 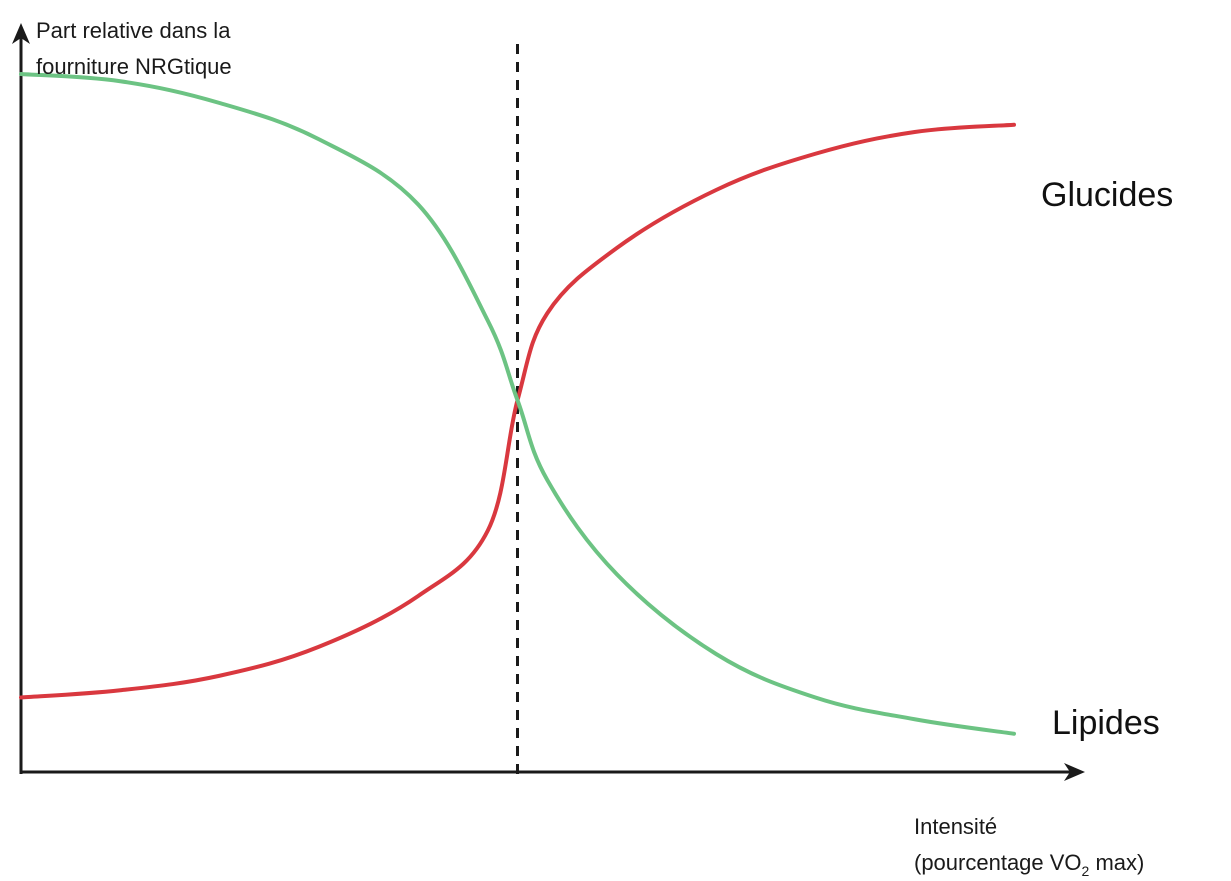 What do you see at coordinates (1107, 195) in the screenshot?
I see `series-label-glucides: Glucides` at bounding box center [1107, 195].